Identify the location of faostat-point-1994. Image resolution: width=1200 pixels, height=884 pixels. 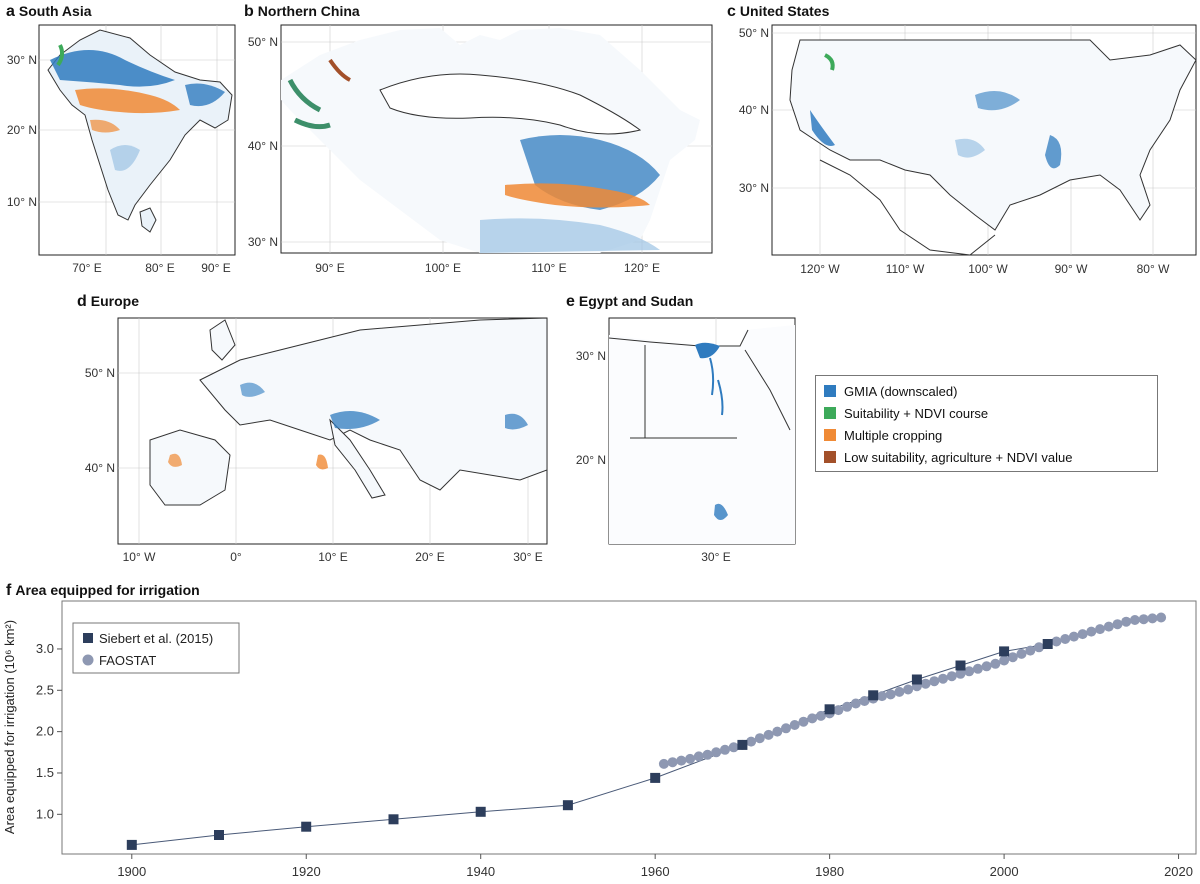
(951, 676).